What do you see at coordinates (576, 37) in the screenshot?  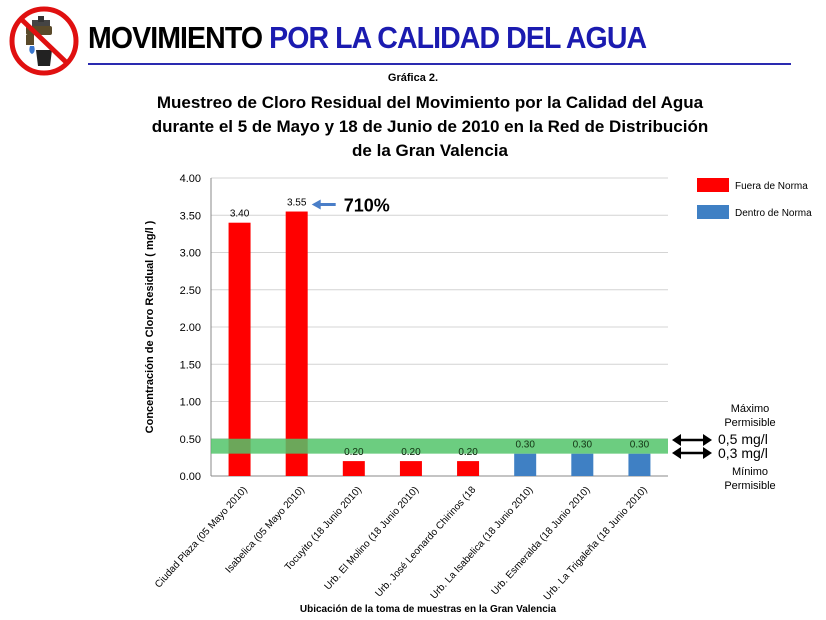 I see `title-part-3: DEL AGUA` at bounding box center [576, 37].